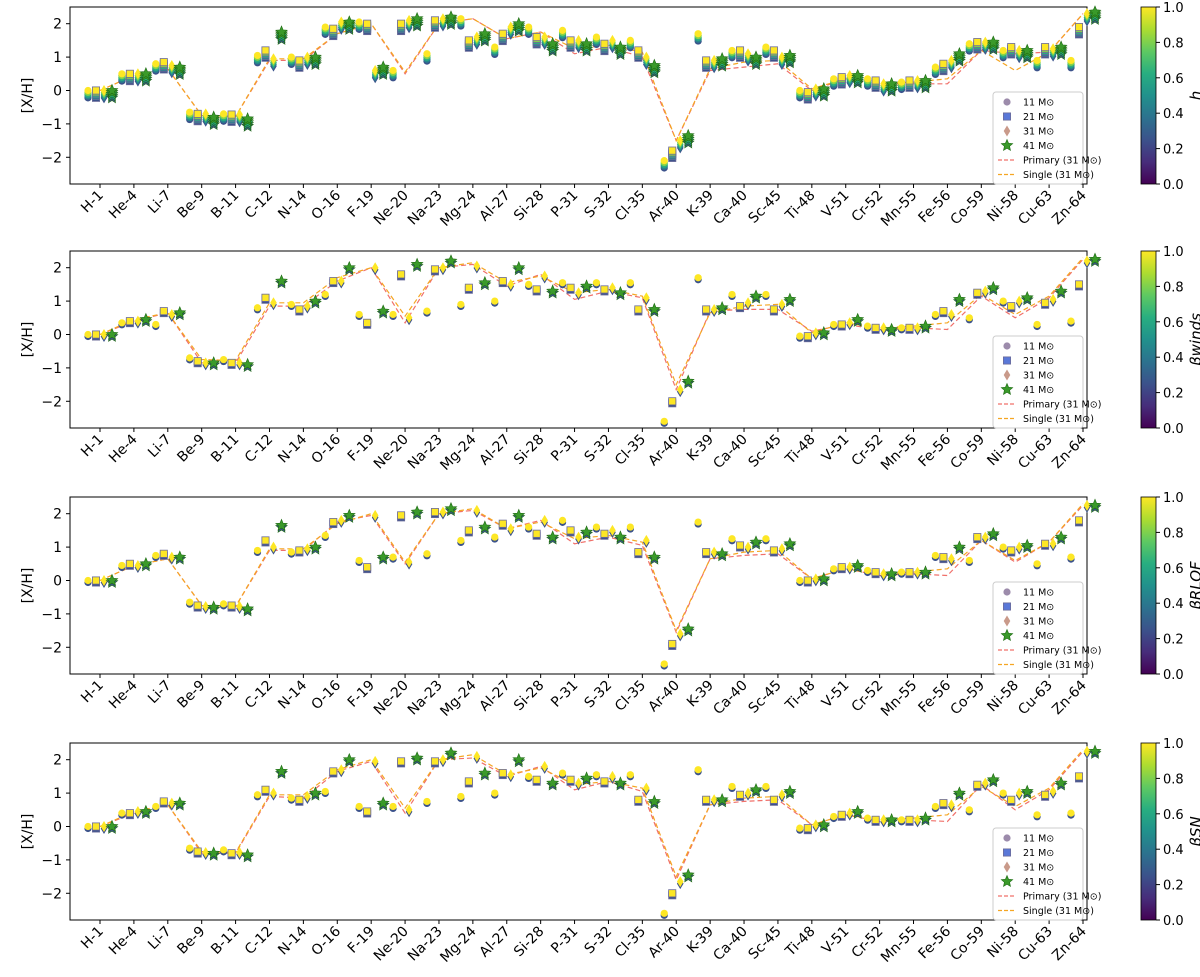 This screenshot has height=977, width=1200. What do you see at coordinates (730, 698) in the screenshot?
I see `x-tick-label: Ca-40` at bounding box center [730, 698].